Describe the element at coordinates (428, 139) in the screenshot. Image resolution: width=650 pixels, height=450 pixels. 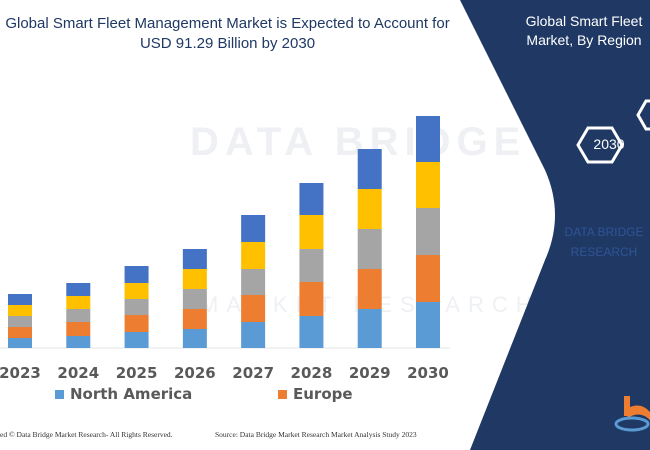
I see `bar-segment-south-america-2030` at that location.